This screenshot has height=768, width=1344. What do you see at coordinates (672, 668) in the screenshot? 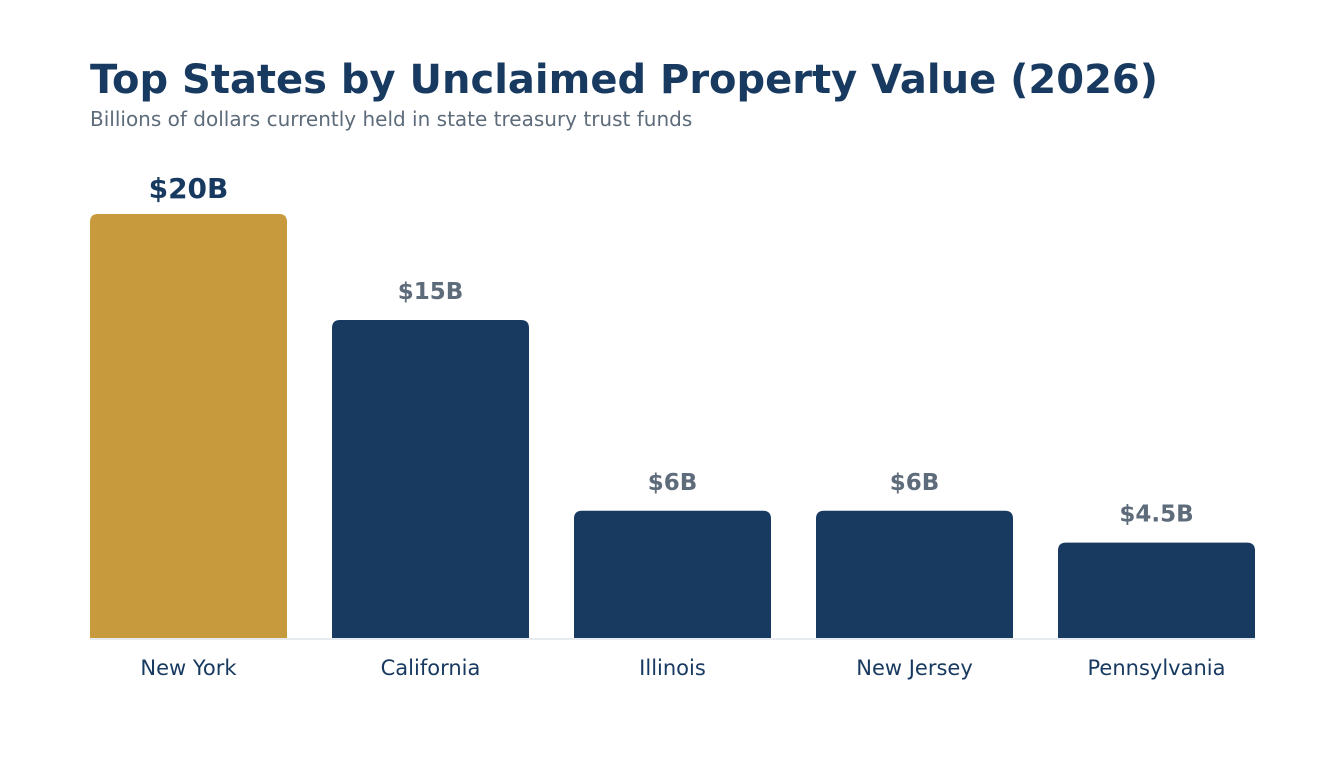
I see `category-label-illinois: Illinois` at bounding box center [672, 668].